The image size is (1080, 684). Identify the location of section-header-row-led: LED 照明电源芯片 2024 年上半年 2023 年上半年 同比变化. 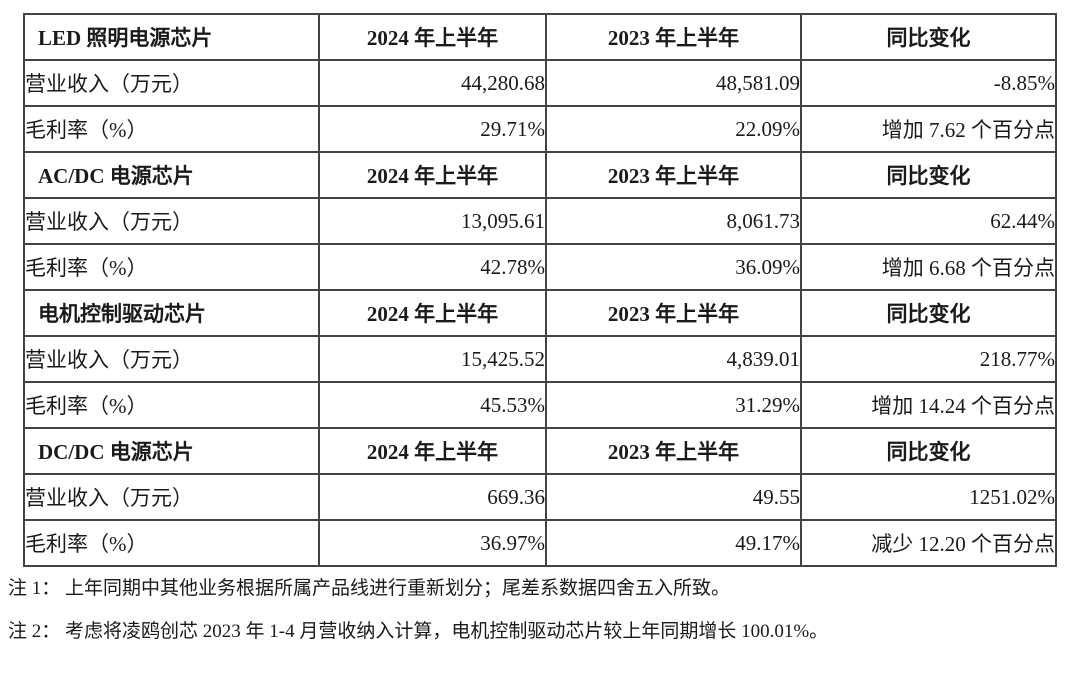
(540, 37).